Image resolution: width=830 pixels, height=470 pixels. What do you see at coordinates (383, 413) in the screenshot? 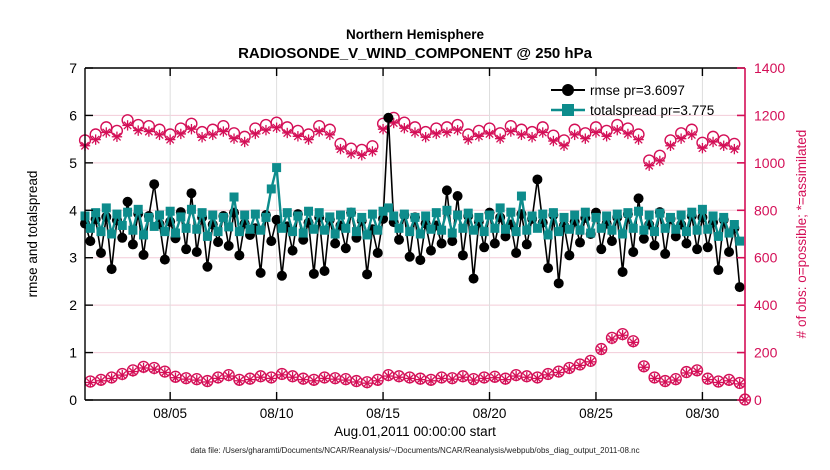
I see `x-tick-label: 08/15` at bounding box center [383, 413].